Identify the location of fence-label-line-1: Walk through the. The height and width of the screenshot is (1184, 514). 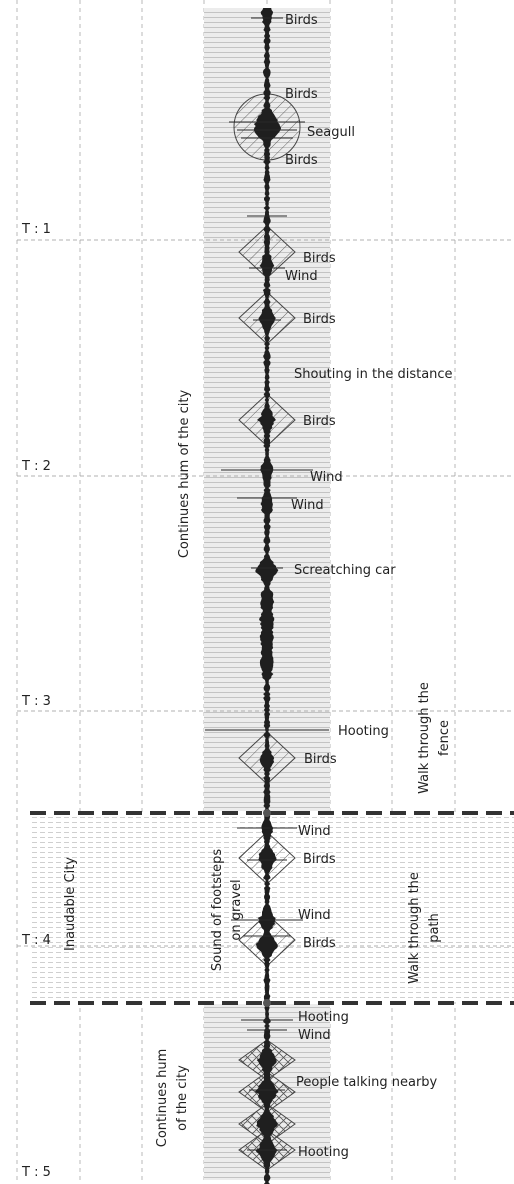
(424, 738).